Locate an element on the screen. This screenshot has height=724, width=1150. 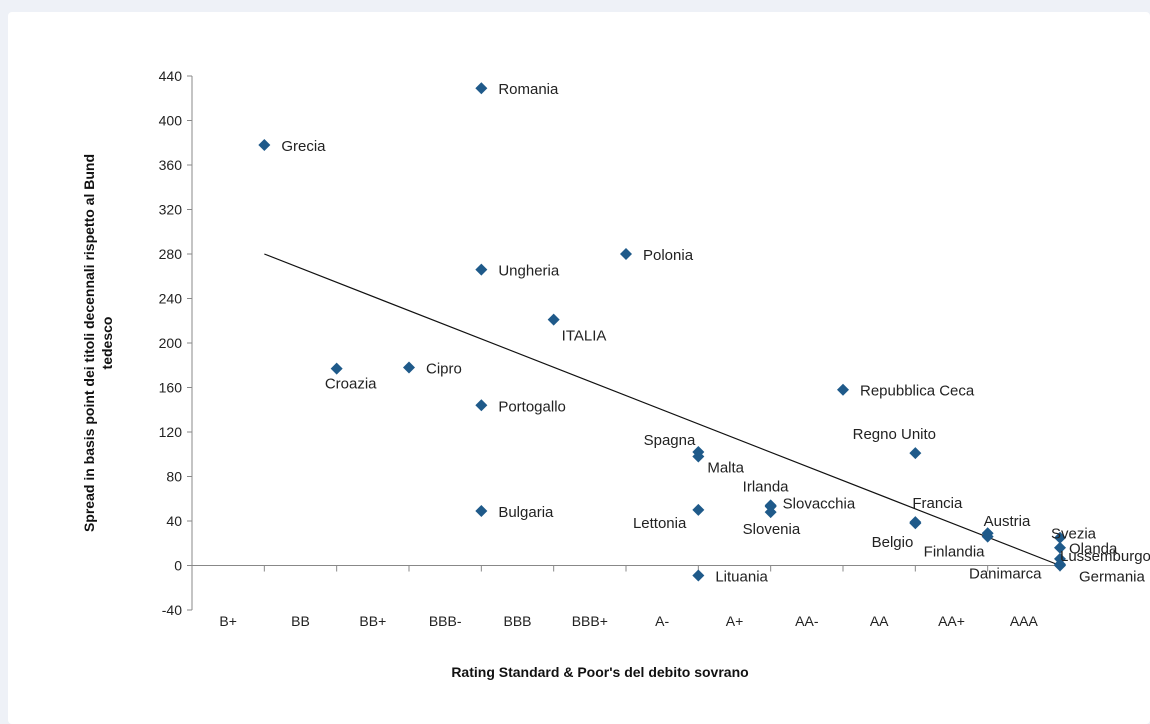
point-label: Slovenia is located at coordinates (772, 529).